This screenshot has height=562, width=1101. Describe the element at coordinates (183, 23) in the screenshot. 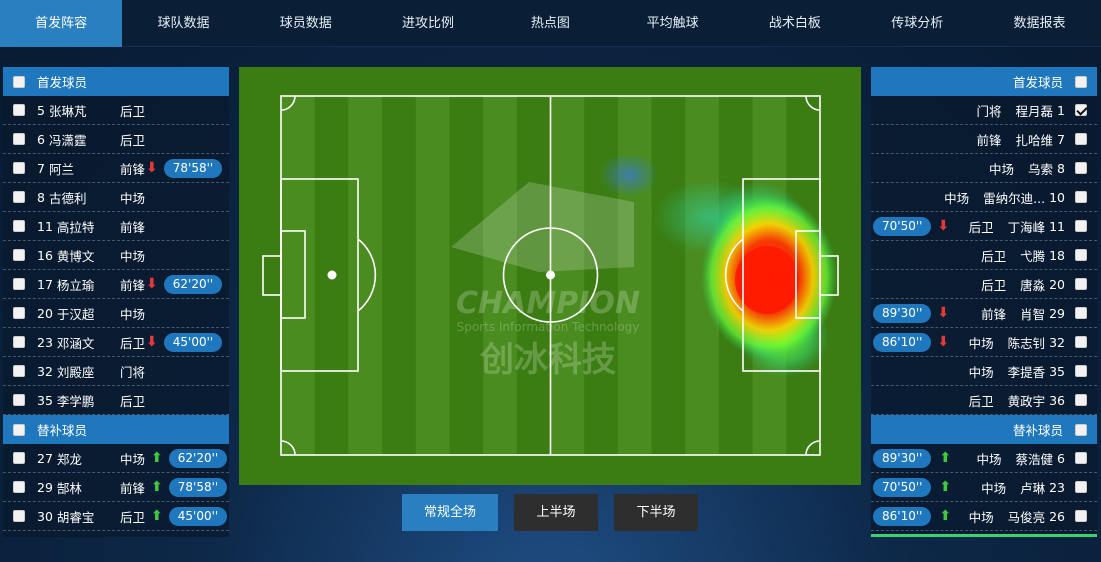

I see `tab-1: 球队数据` at that location.